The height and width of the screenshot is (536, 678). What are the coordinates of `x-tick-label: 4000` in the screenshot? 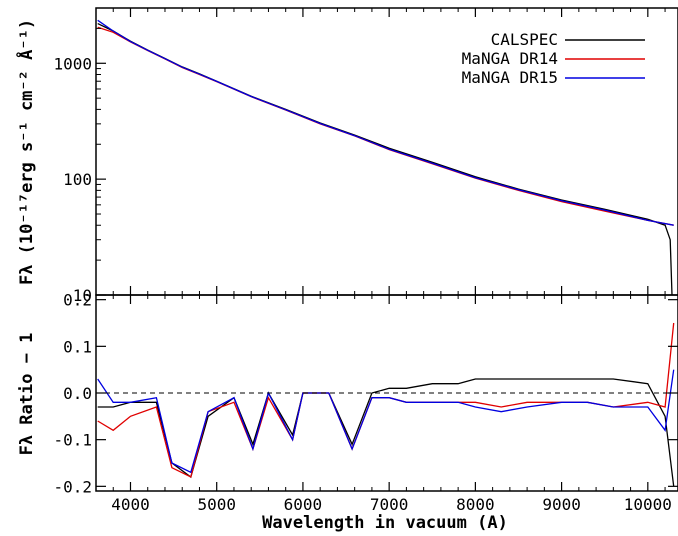 It's located at (130, 504).